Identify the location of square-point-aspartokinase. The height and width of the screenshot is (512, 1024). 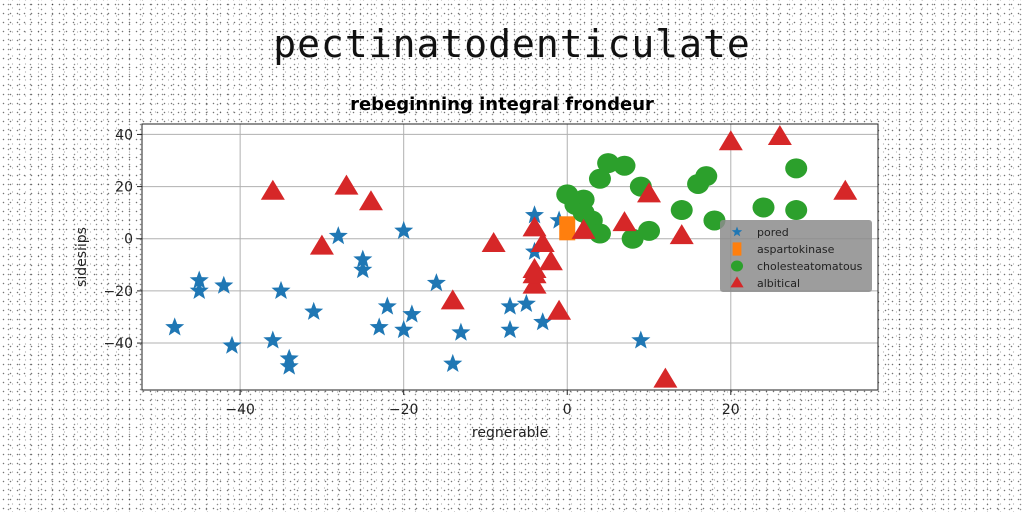
(567, 228).